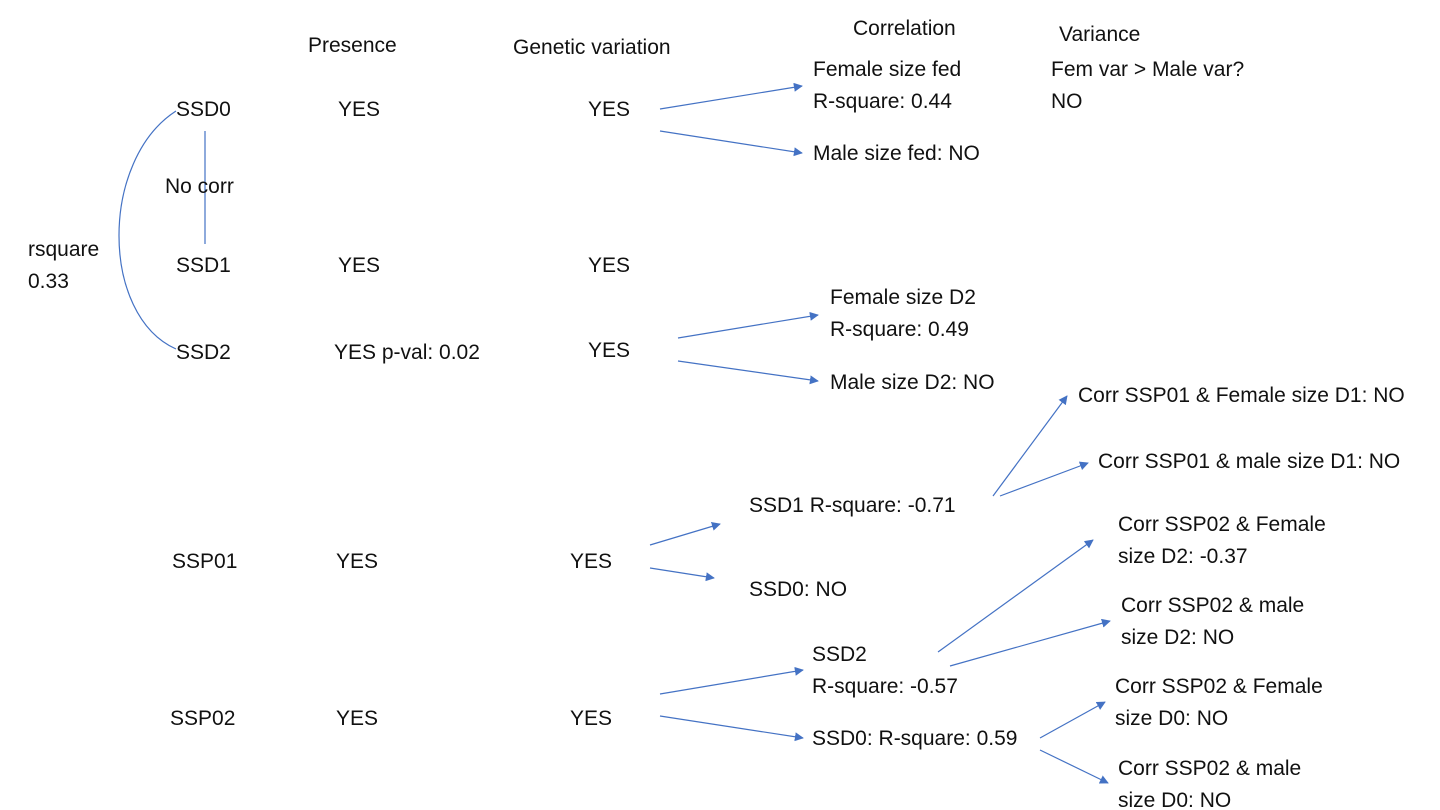  I want to click on genetic-variation-ssd1: YES, so click(609, 265).